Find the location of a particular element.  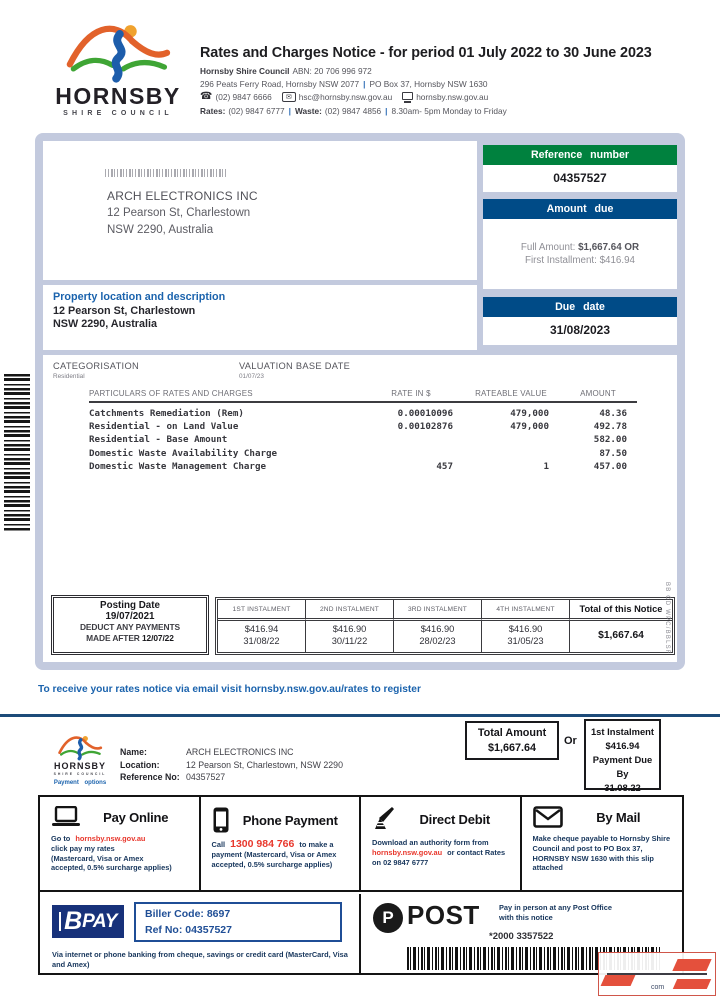

property-street: 12 Pearson St, Charlestown is located at coordinates (124, 311).